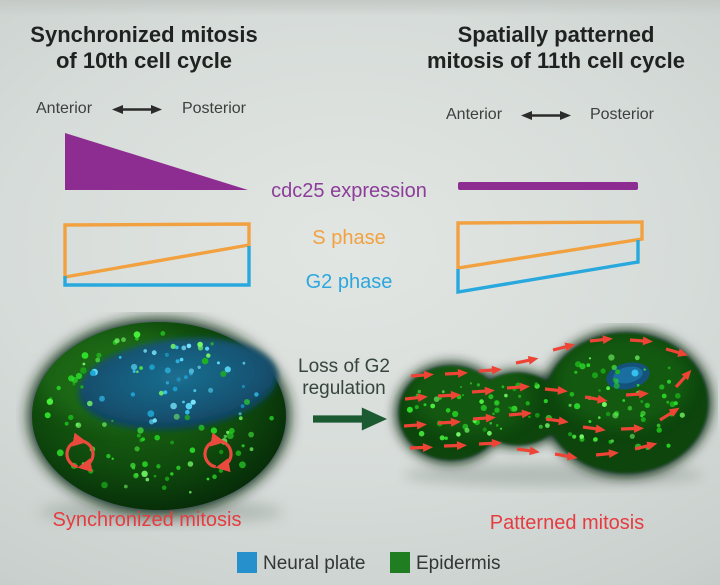 The width and height of the screenshot is (720, 585). I want to click on right-embryo, so click(553, 408).